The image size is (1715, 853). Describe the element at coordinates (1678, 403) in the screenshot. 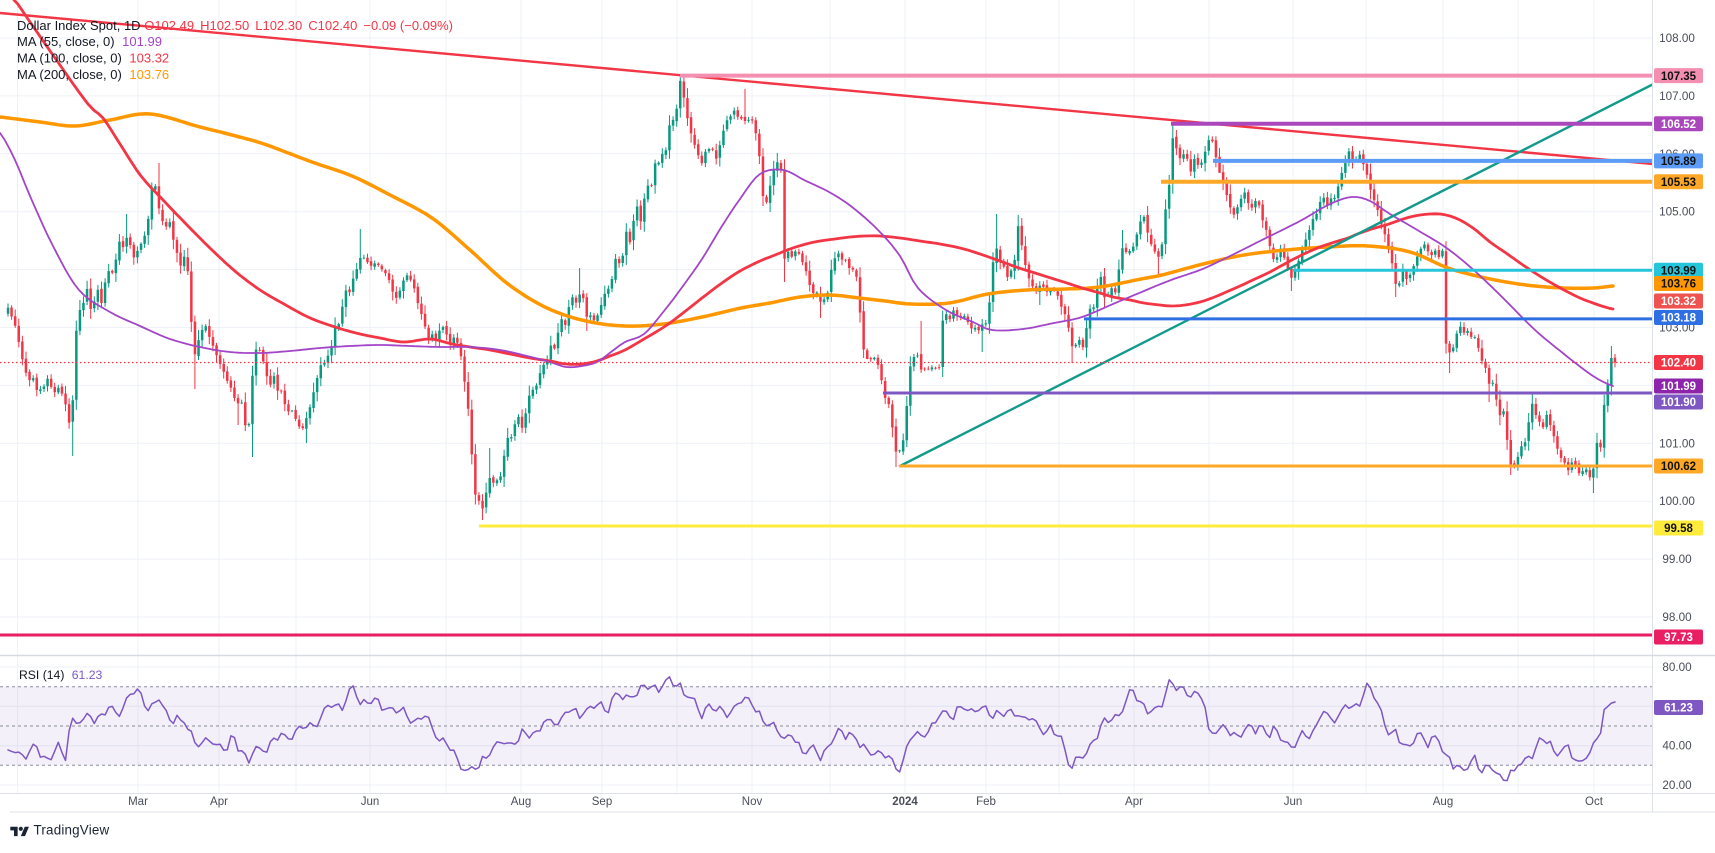

I see `svg-text: 101.90` at that location.